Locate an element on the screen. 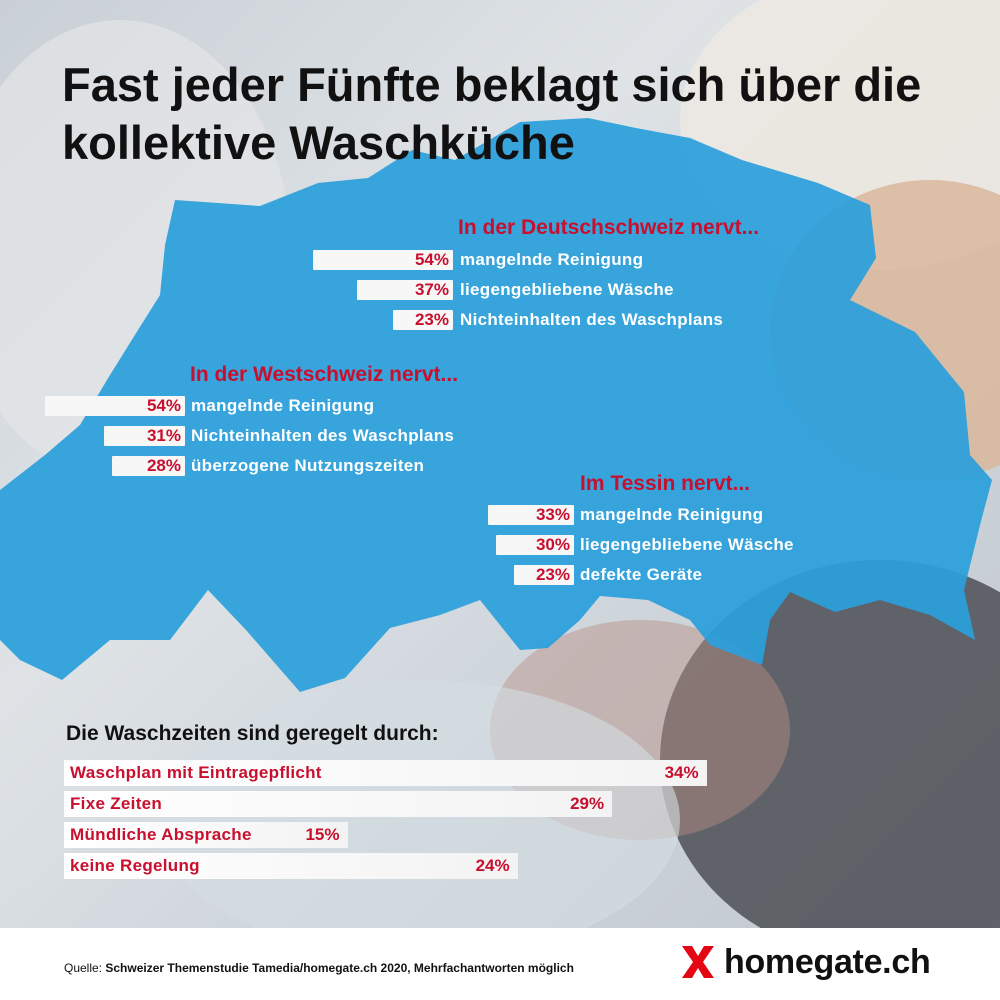 This screenshot has height=1000, width=1000. bar: 30% is located at coordinates (535, 545).